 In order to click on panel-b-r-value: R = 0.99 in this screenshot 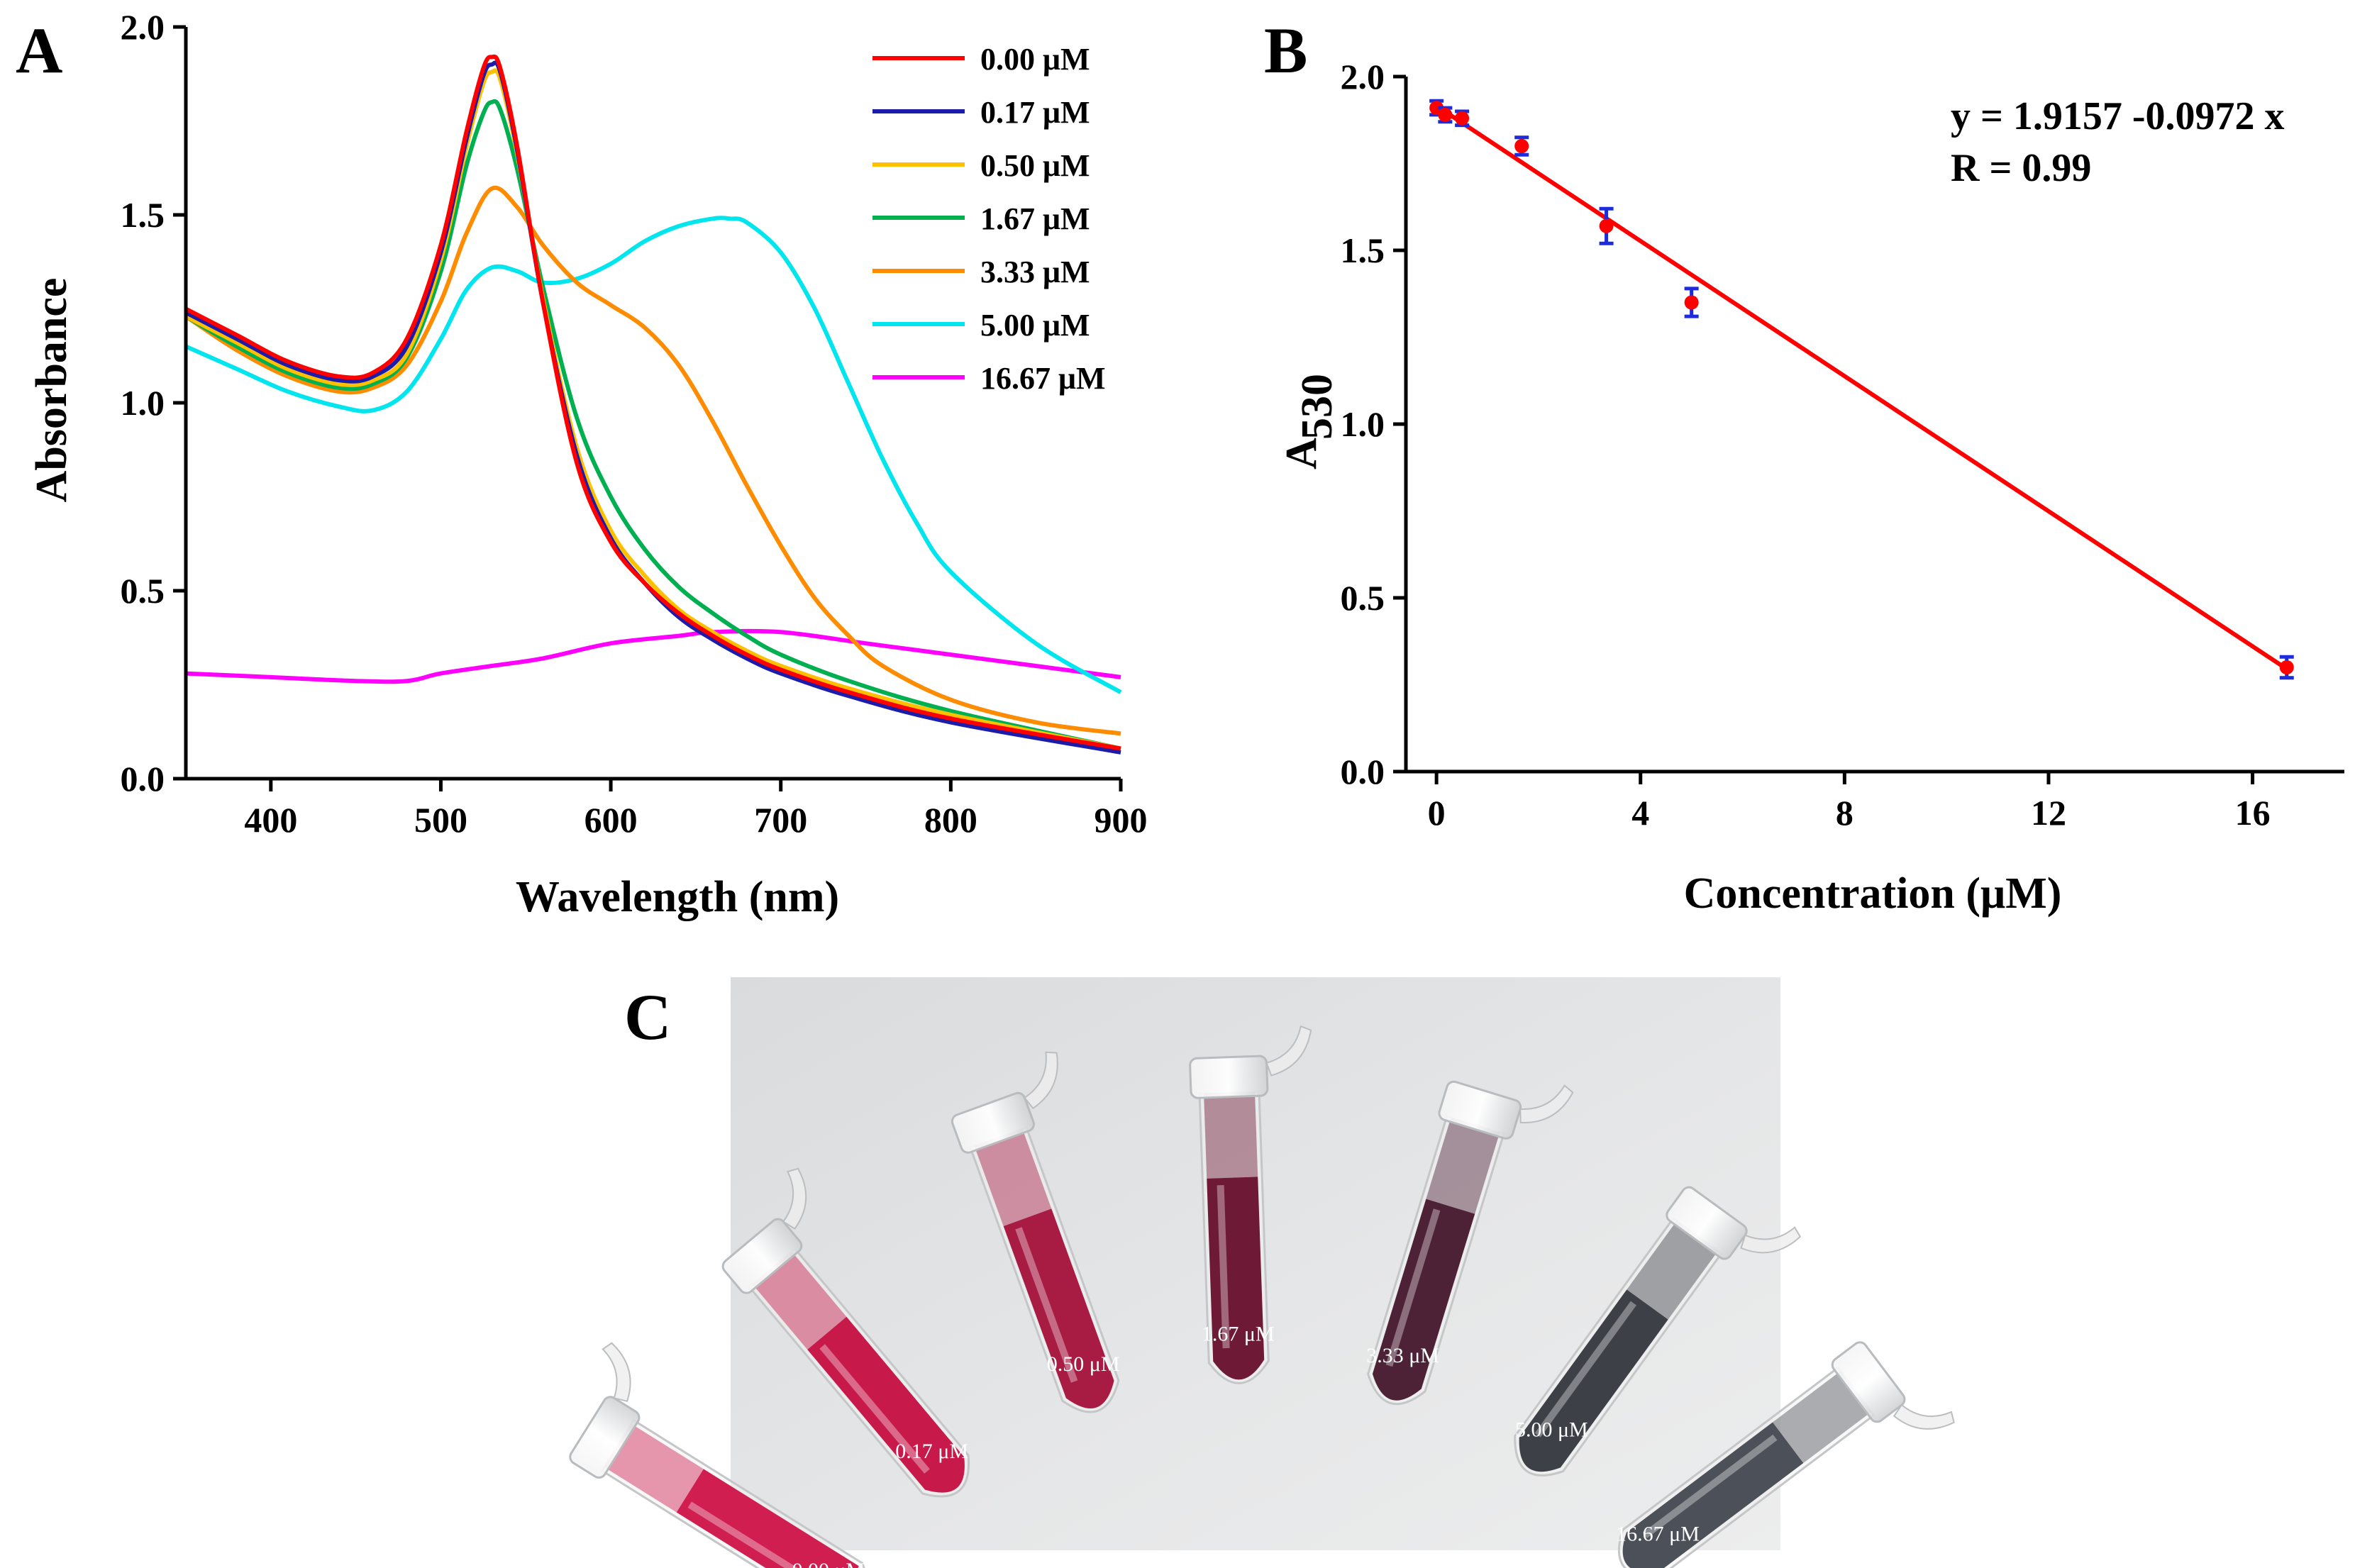, I will do `click(2021, 168)`.